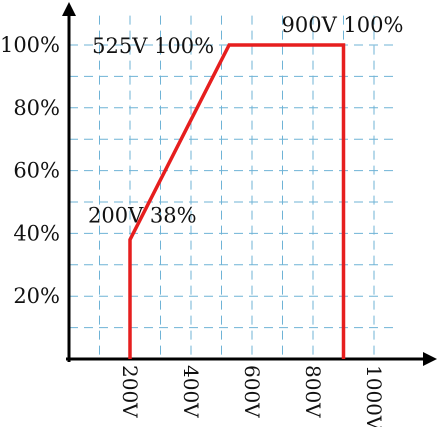 This screenshot has width=437, height=427. Describe the element at coordinates (153, 46) in the screenshot. I see `point-annotation: 525V 100%` at that location.